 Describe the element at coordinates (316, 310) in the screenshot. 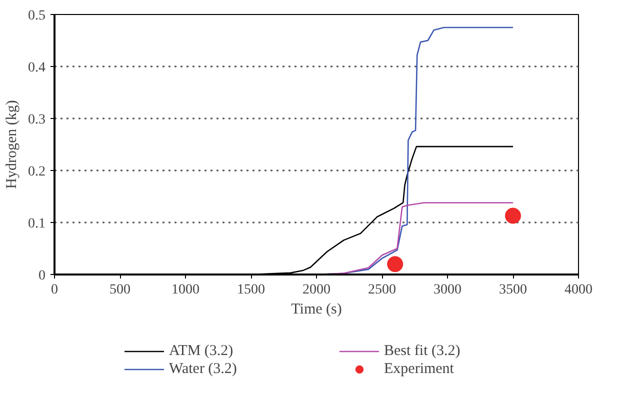

I see `x-axis-title: Time (s)` at that location.